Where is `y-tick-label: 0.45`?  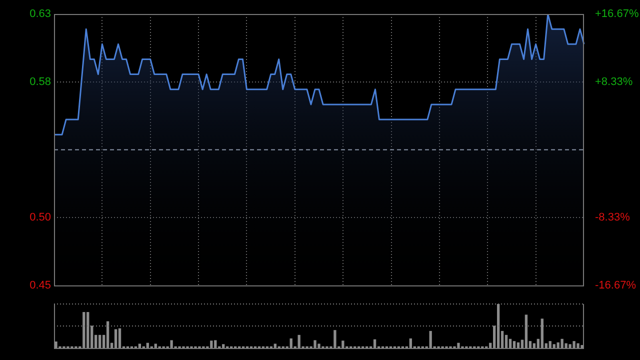 y-tick-label: 0.45 is located at coordinates (40, 285).